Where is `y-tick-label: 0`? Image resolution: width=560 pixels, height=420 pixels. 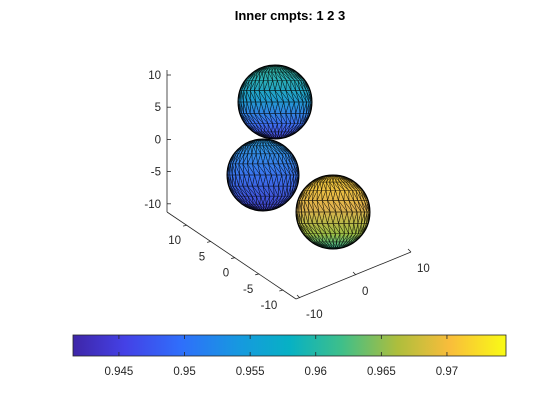 y-tick-label: 0 is located at coordinates (226, 274).